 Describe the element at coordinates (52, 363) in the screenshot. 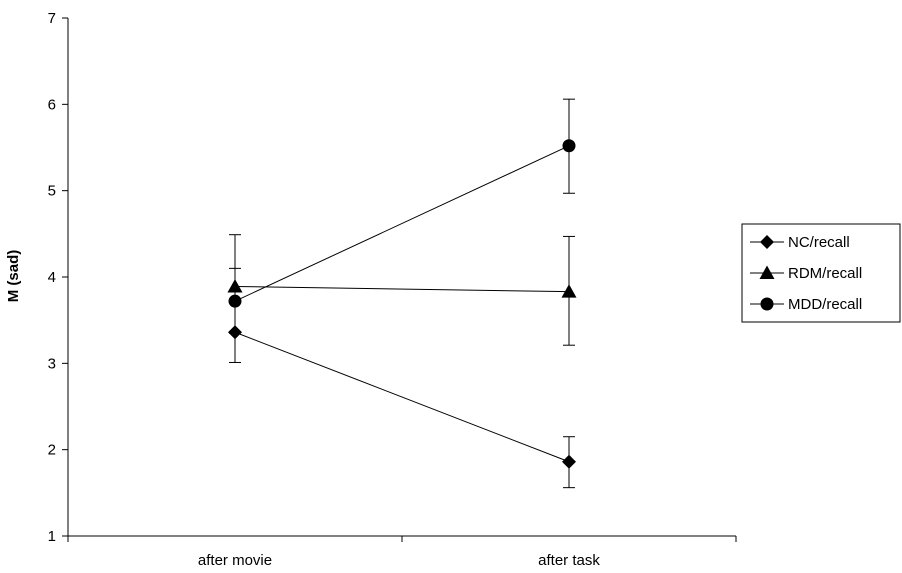

I see `y-tick-label: 3` at that location.